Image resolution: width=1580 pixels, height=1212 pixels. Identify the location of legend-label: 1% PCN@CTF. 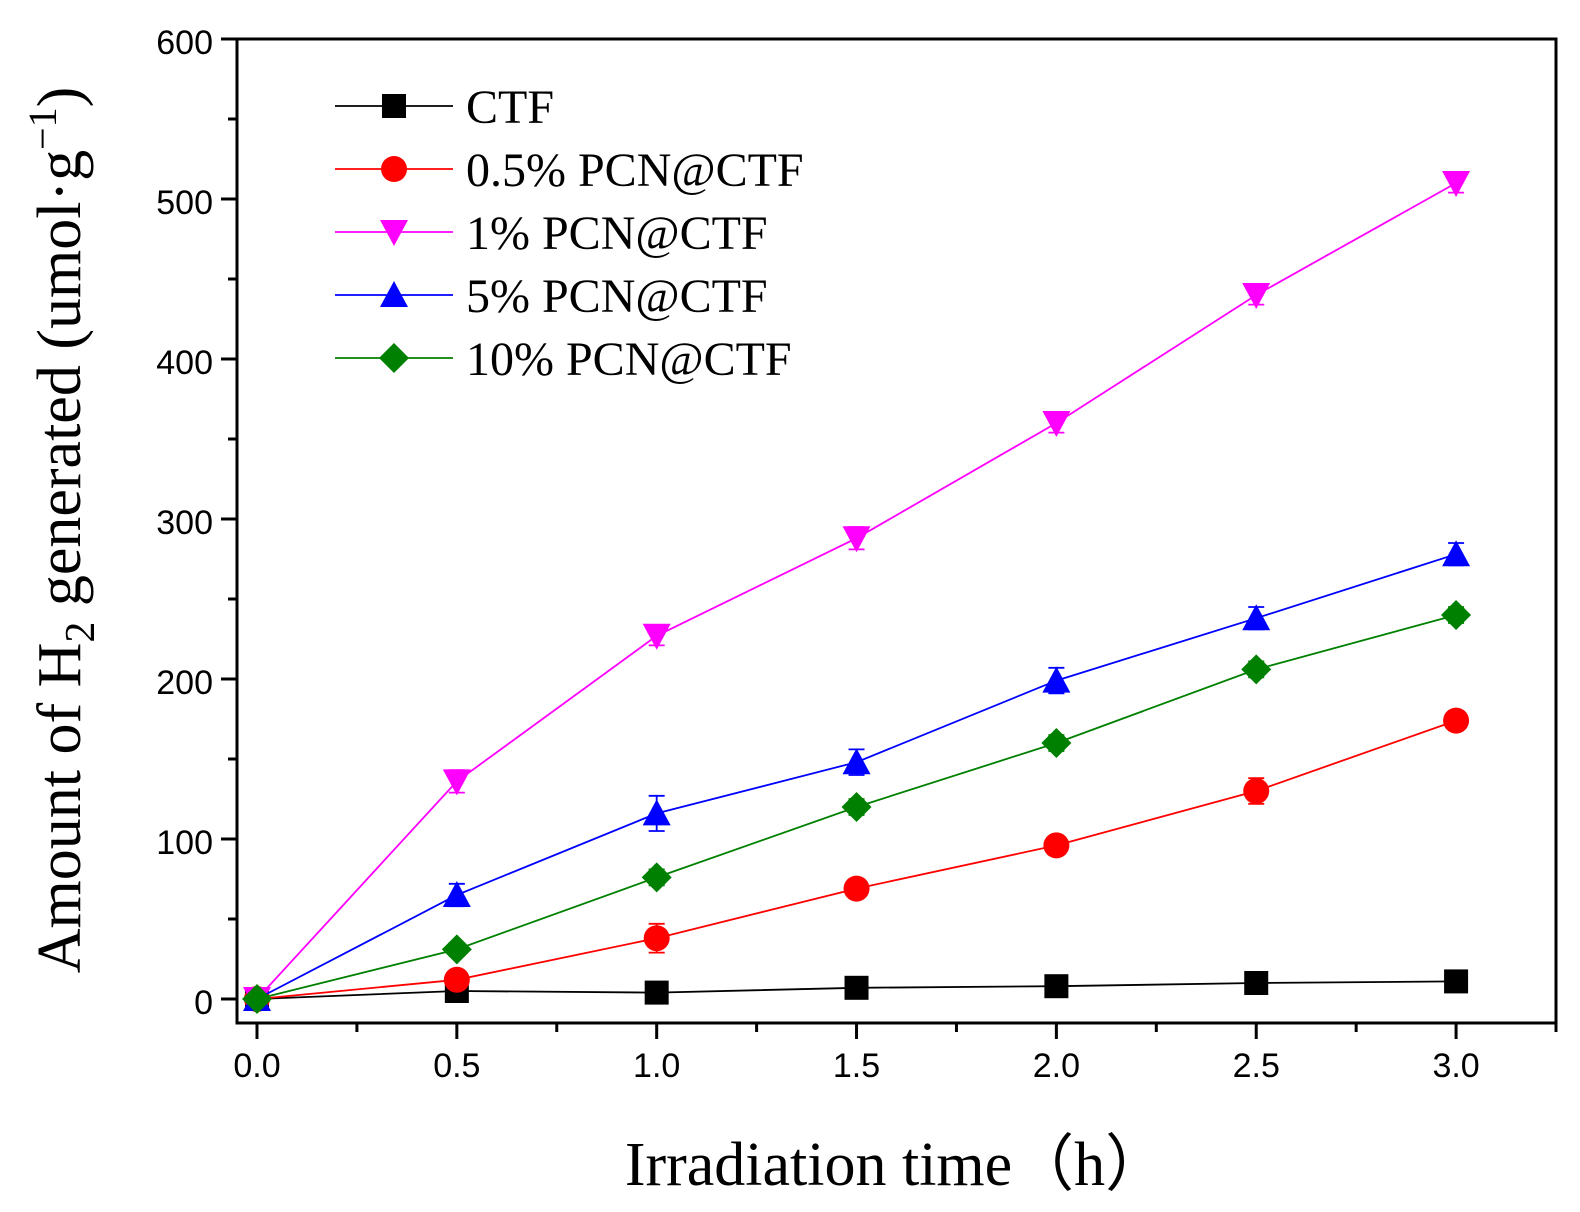
(617, 233).